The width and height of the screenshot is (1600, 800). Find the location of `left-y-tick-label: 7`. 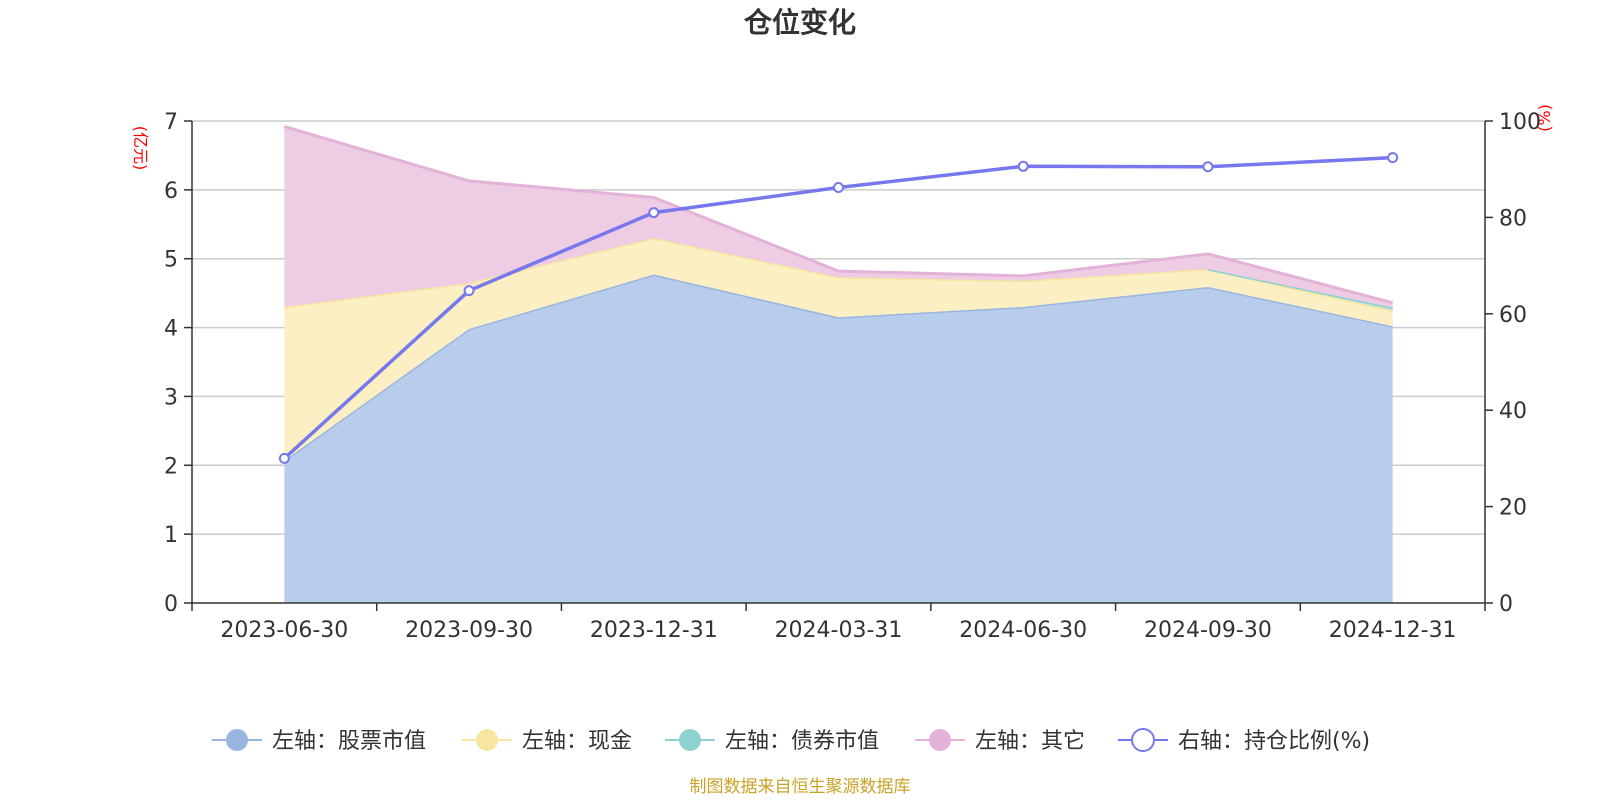

left-y-tick-label: 7 is located at coordinates (171, 122).